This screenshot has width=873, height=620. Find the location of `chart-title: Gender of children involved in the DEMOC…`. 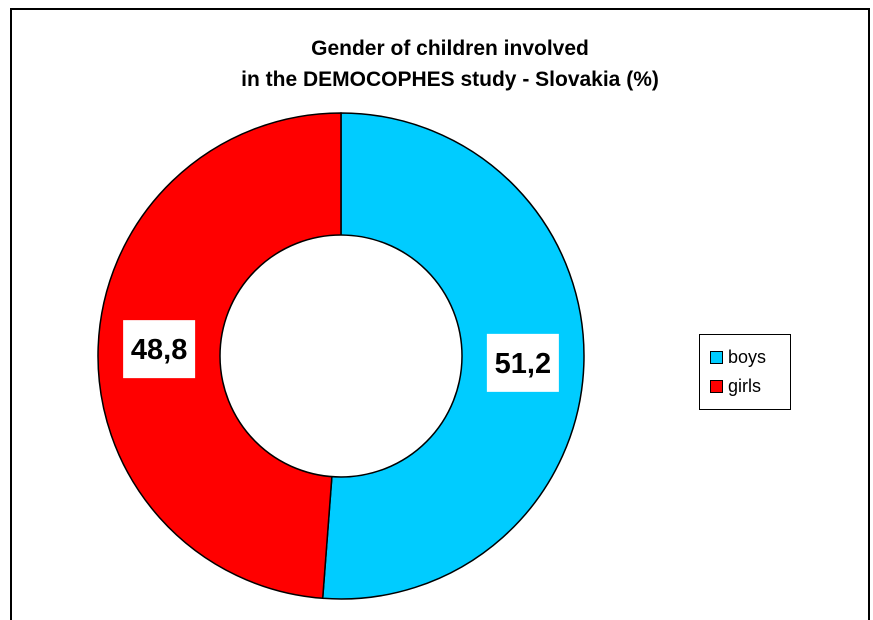

chart-title: Gender of children involved in the DEMOC… is located at coordinates (436, 64).